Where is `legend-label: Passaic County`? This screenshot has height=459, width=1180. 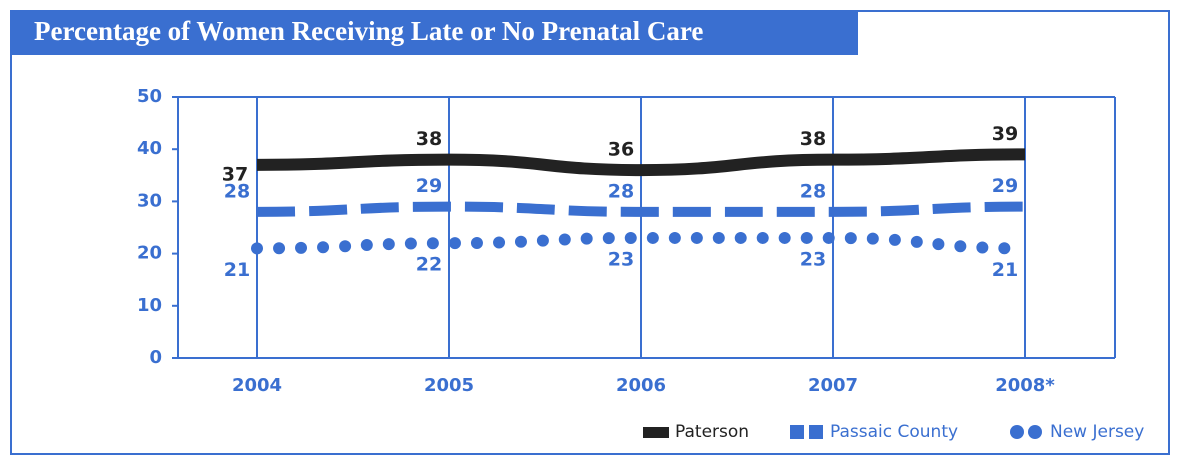 legend-label: Passaic County is located at coordinates (894, 432).